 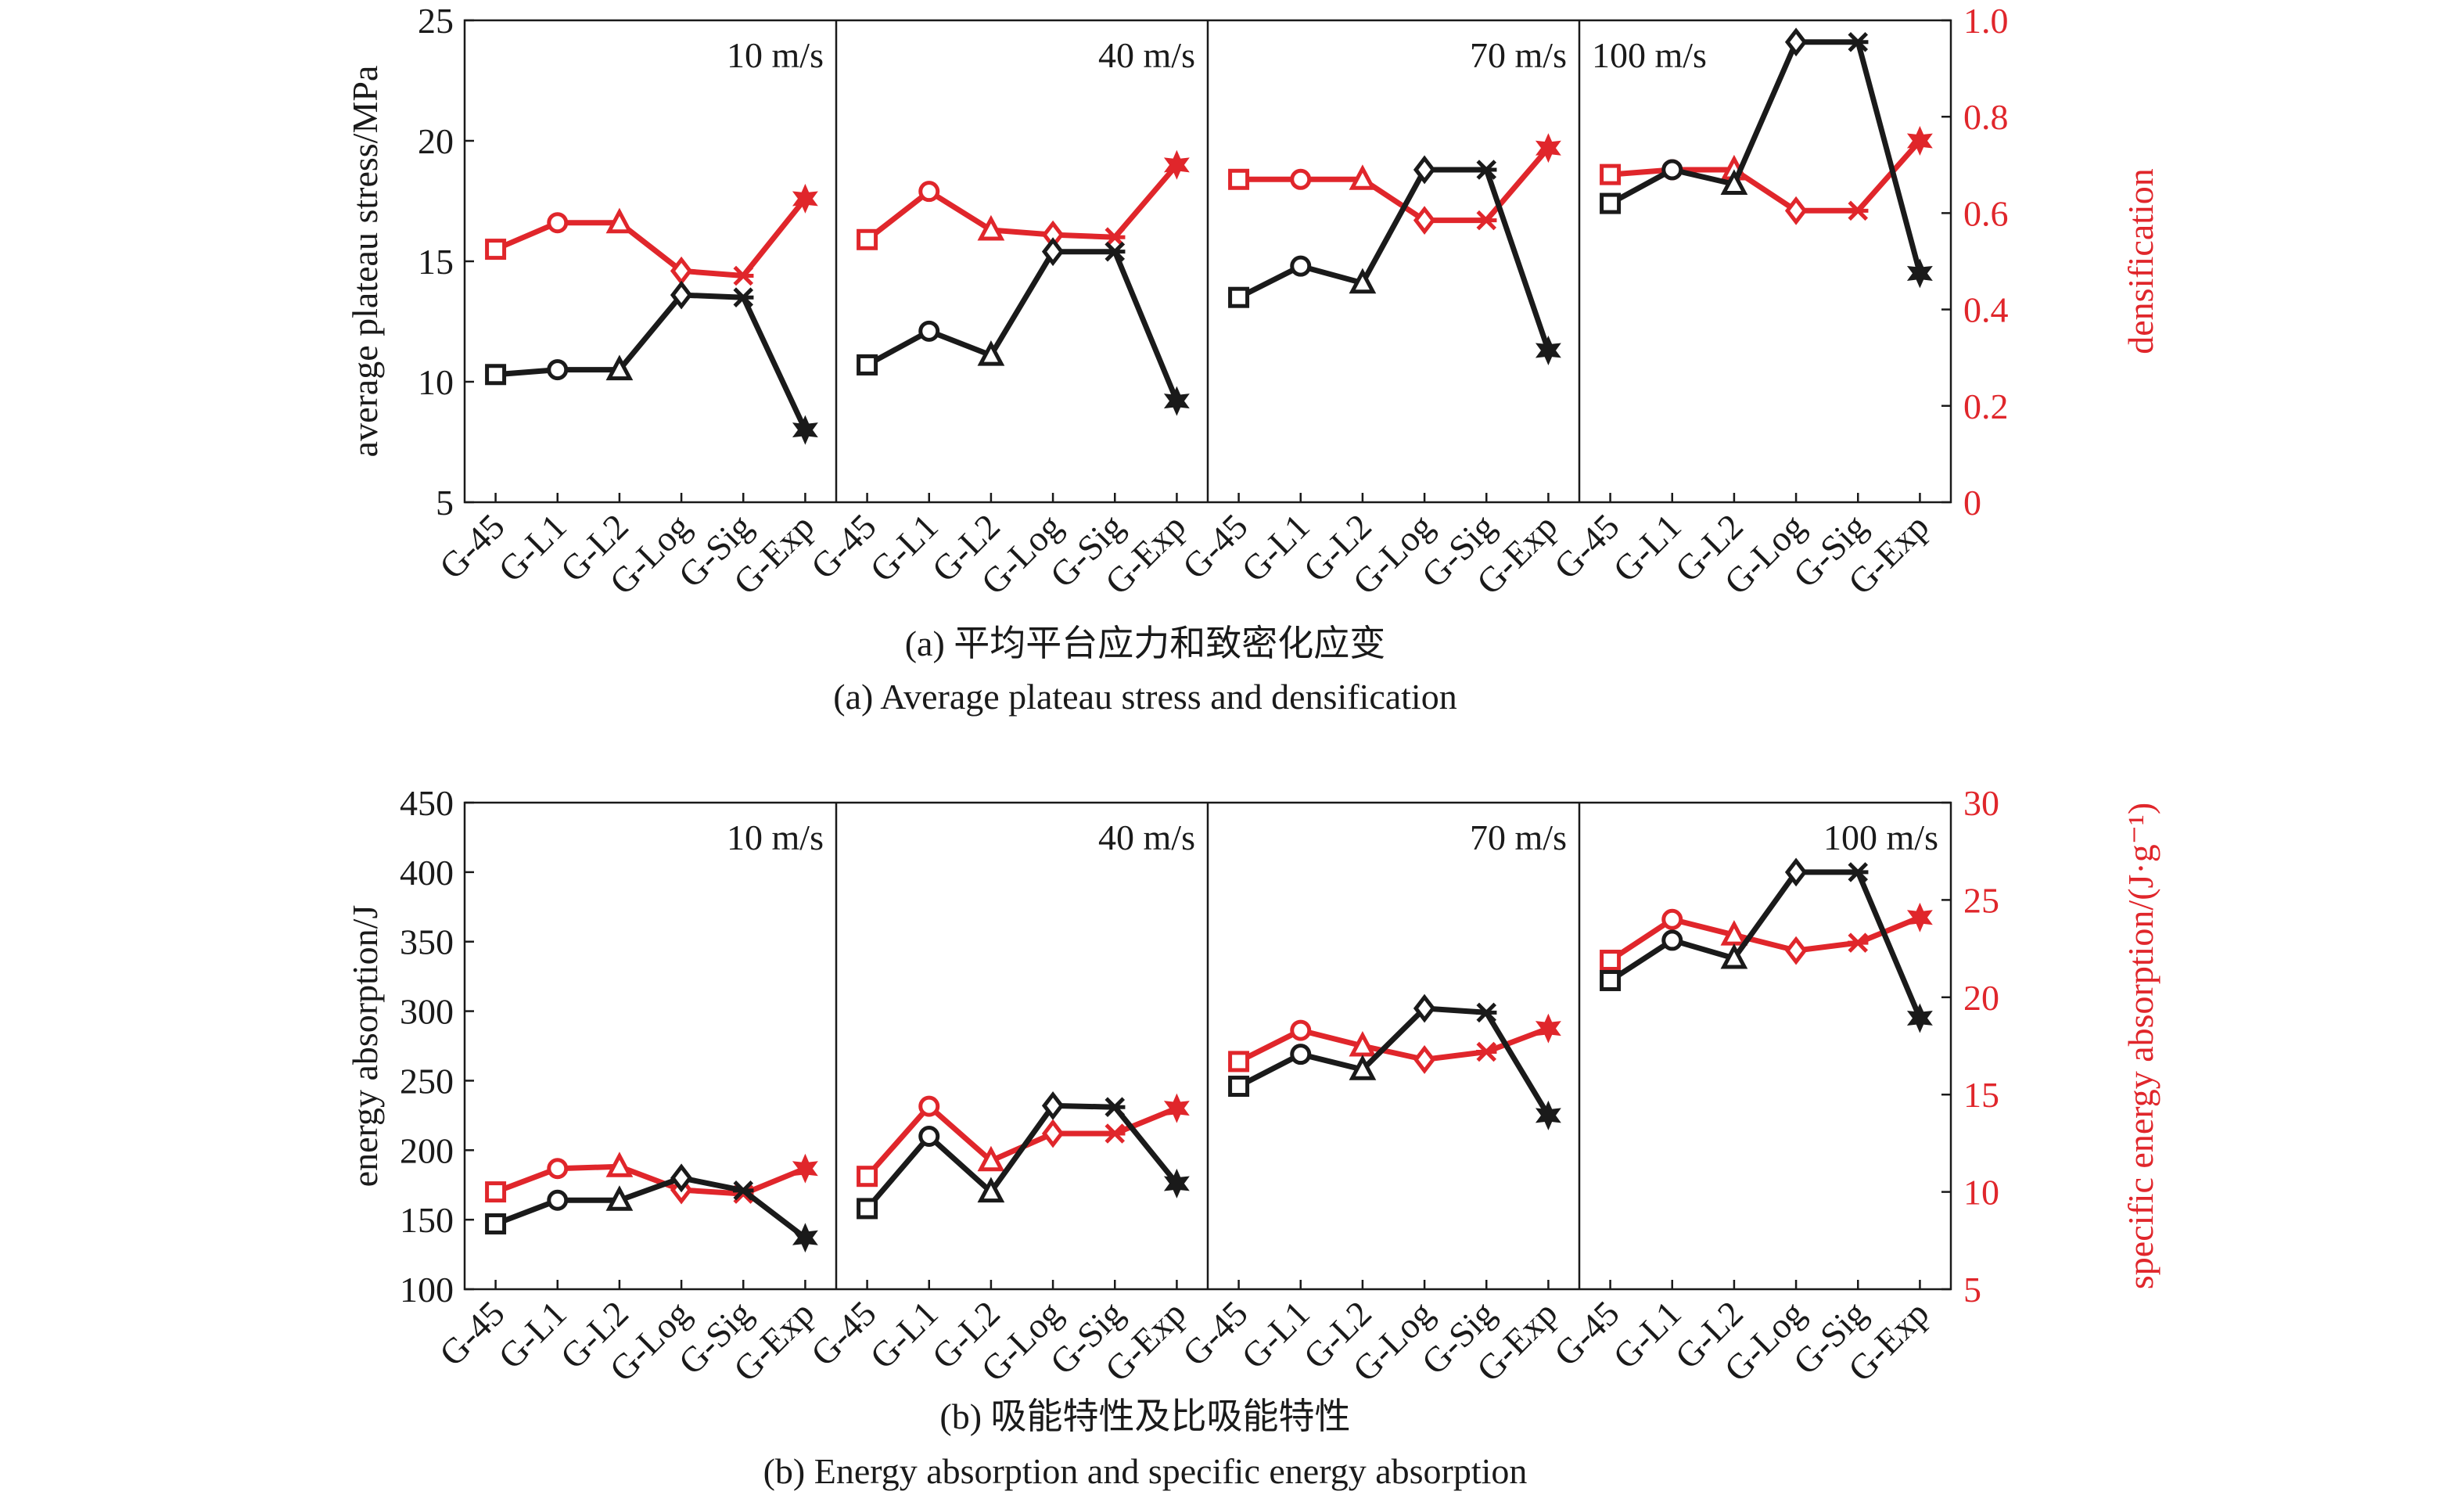 What do you see at coordinates (1981, 900) in the screenshot?
I see `y-right-tick-label: 25` at bounding box center [1981, 900].